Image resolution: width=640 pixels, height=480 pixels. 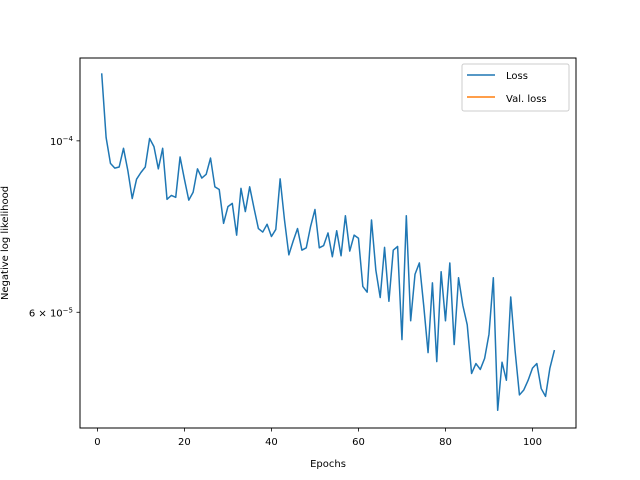 I want to click on y-axis-label: Negative log likelihood, so click(x=5, y=243).